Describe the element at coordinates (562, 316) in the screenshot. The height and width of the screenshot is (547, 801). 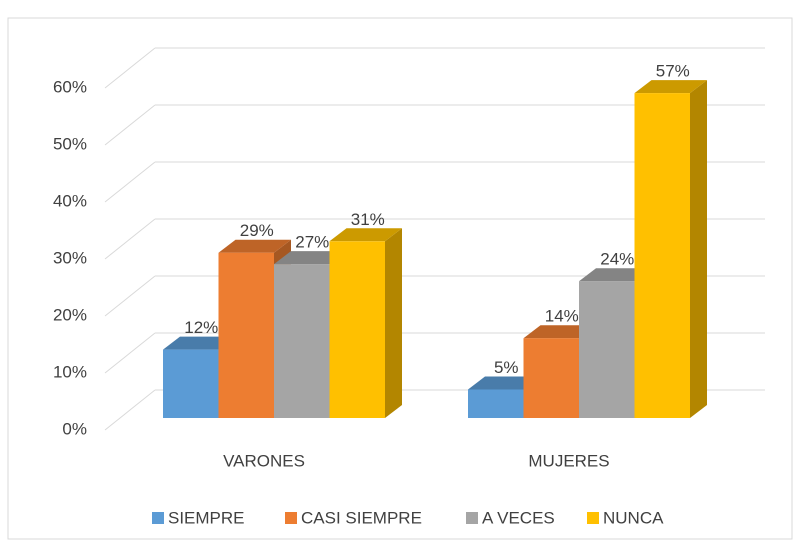
I see `value-label: 14%` at that location.